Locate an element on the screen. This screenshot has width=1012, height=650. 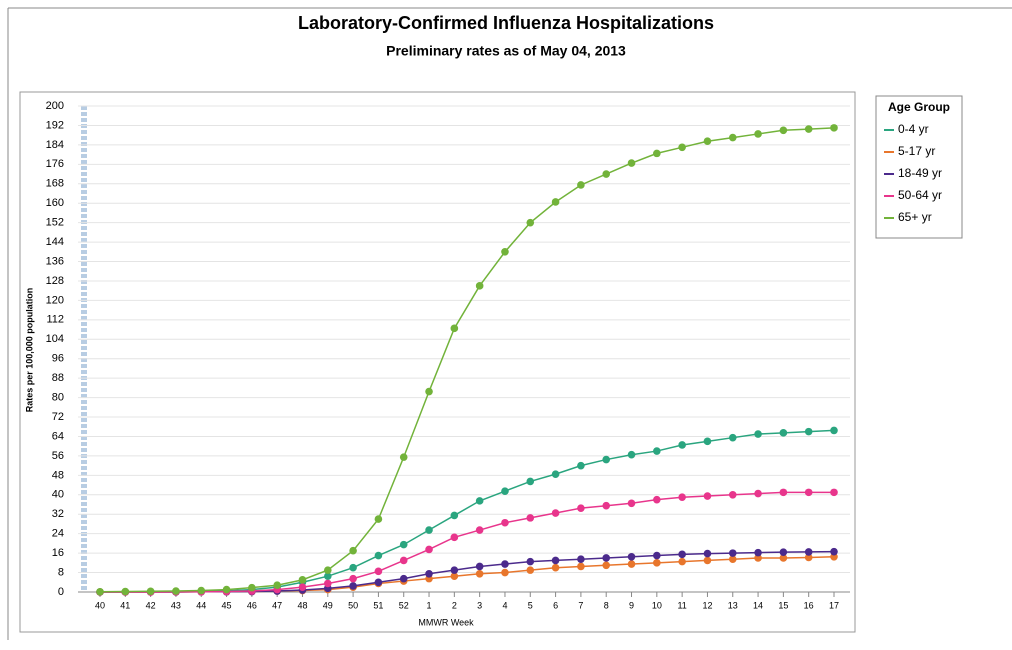
x-tick-label: 7 is located at coordinates (580, 605).